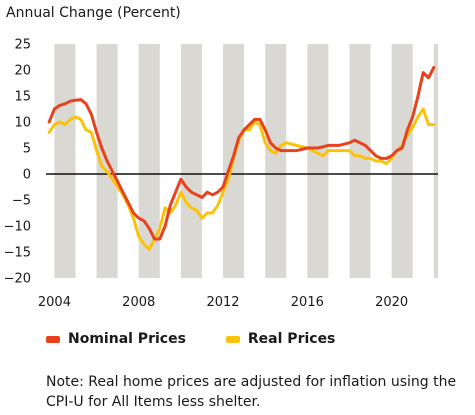 This screenshot has height=415, width=475. What do you see at coordinates (127, 339) in the screenshot?
I see `legend-label-nominal: Nominal Prices` at bounding box center [127, 339].